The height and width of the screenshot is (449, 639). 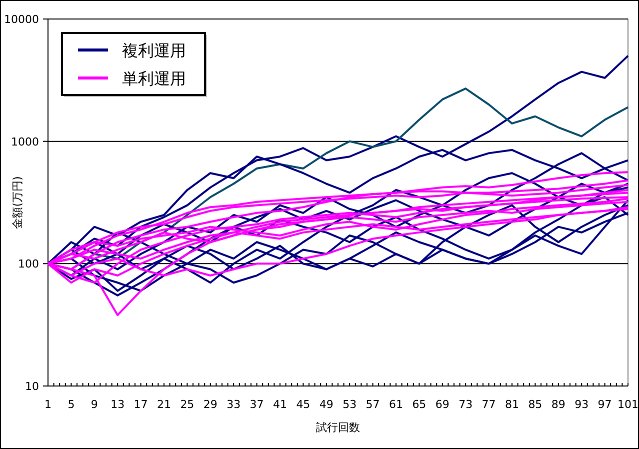 I want to click on x-tick-label: 69, so click(x=442, y=404).